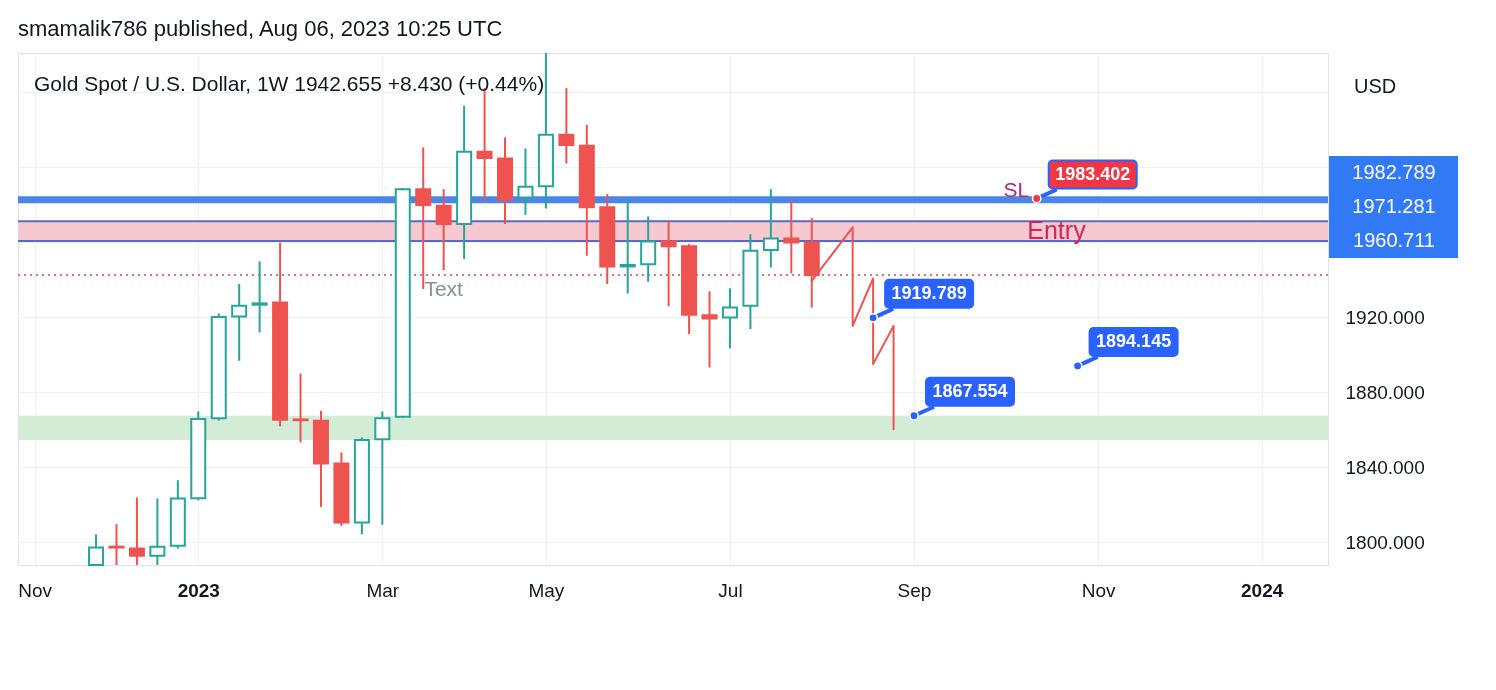 The image size is (1496, 690). I want to click on data-label: 1983.402, so click(1093, 173).